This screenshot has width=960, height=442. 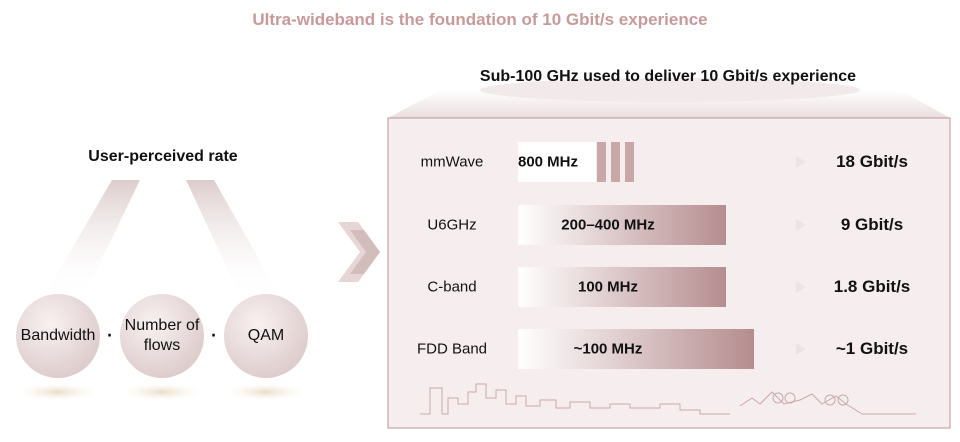 What do you see at coordinates (452, 225) in the screenshot?
I see `band-name: U6GHz` at bounding box center [452, 225].